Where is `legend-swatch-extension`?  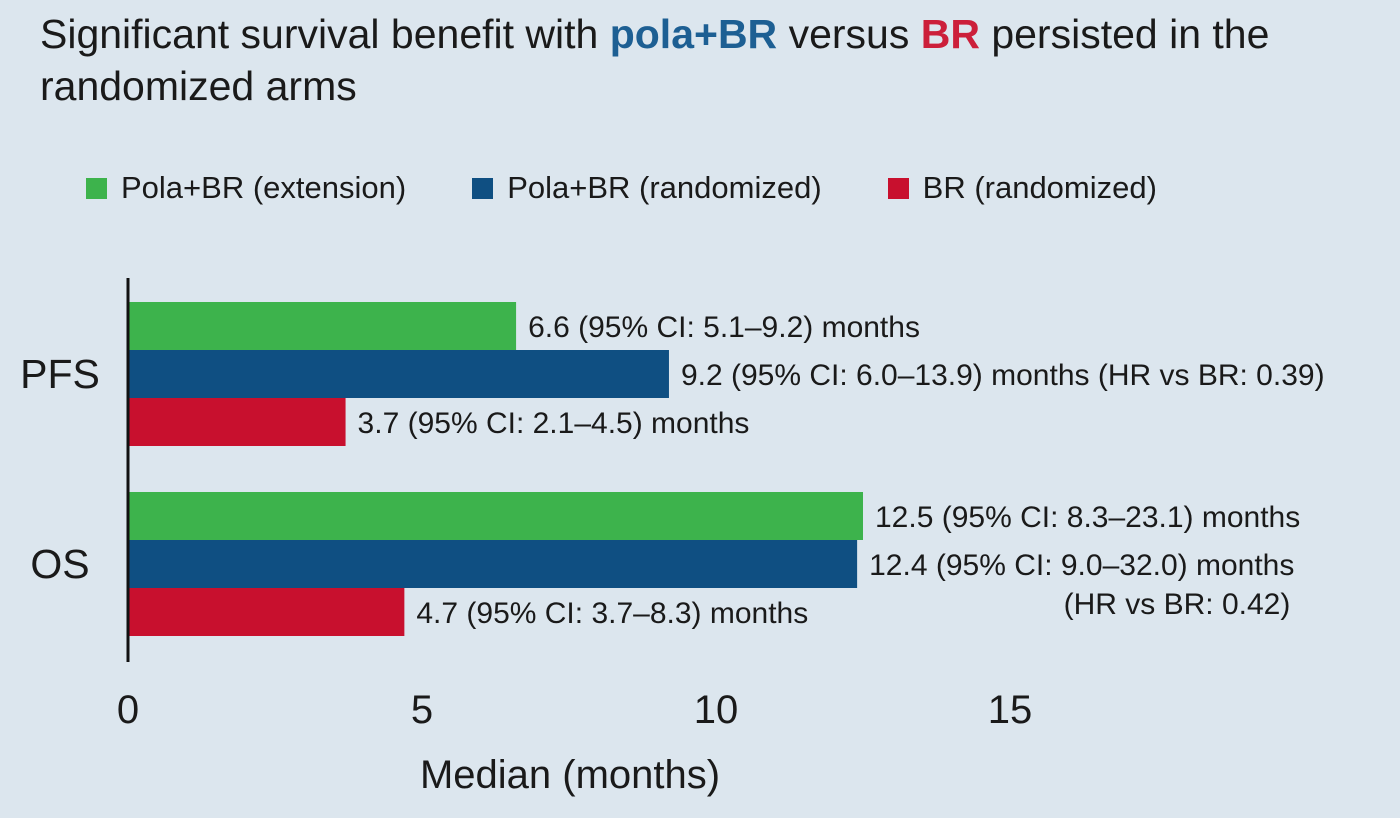
legend-swatch-extension is located at coordinates (96, 188).